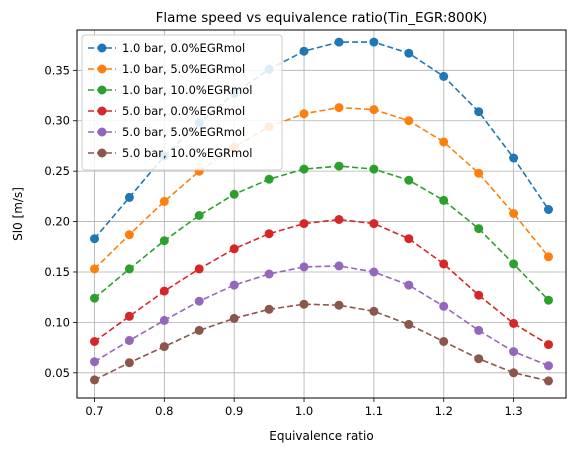  Describe the element at coordinates (18, 214) in the screenshot. I see `y-axis-label: Sl0 [m/s]` at that location.